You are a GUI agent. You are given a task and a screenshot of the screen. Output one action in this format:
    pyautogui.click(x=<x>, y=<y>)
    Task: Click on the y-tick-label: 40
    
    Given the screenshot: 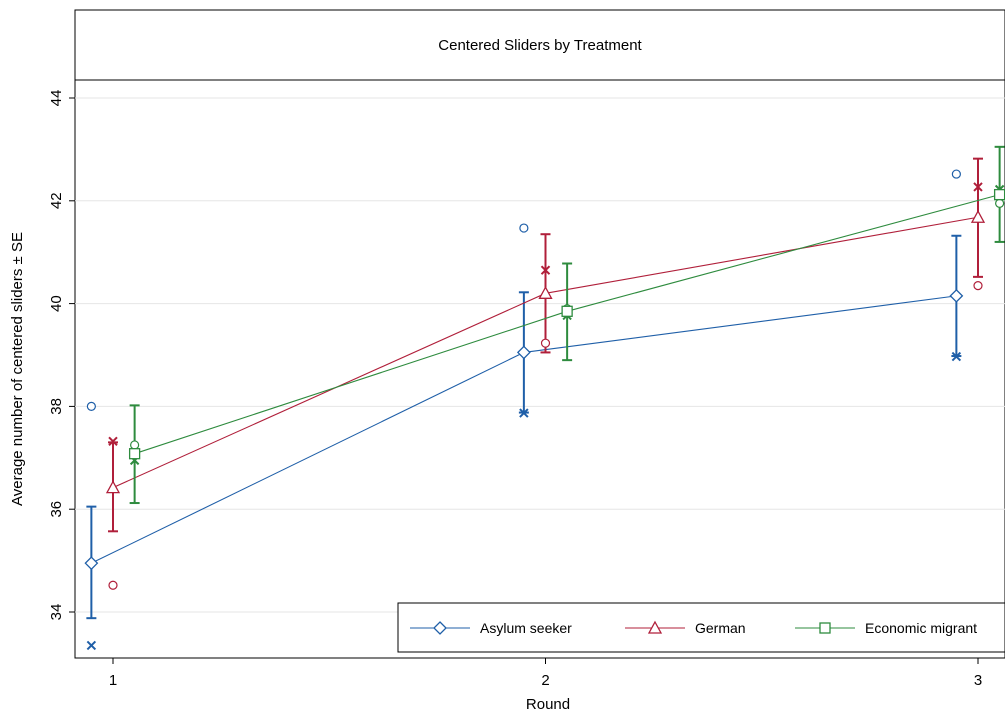 What is the action you would take?
    pyautogui.click(x=56, y=303)
    